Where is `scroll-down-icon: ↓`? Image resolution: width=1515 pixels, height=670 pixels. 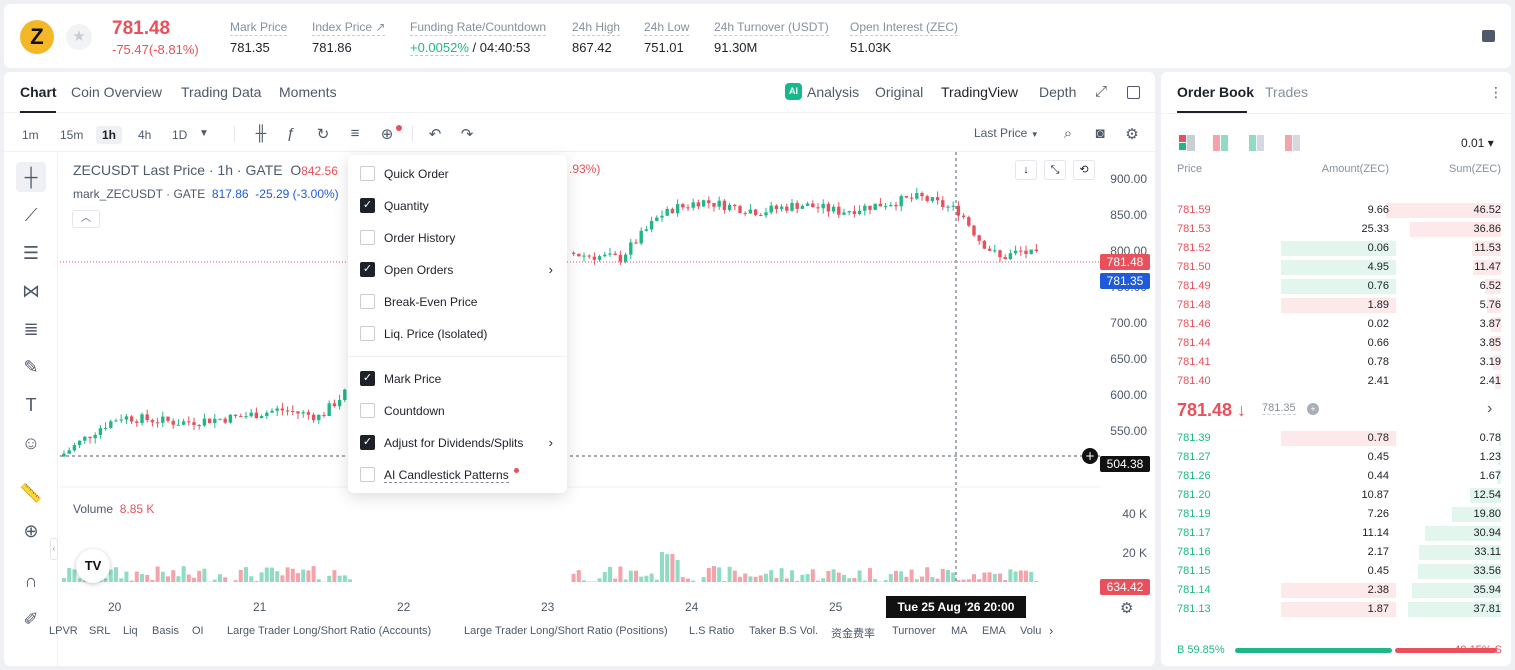 scroll-down-icon: ↓ is located at coordinates (1026, 170).